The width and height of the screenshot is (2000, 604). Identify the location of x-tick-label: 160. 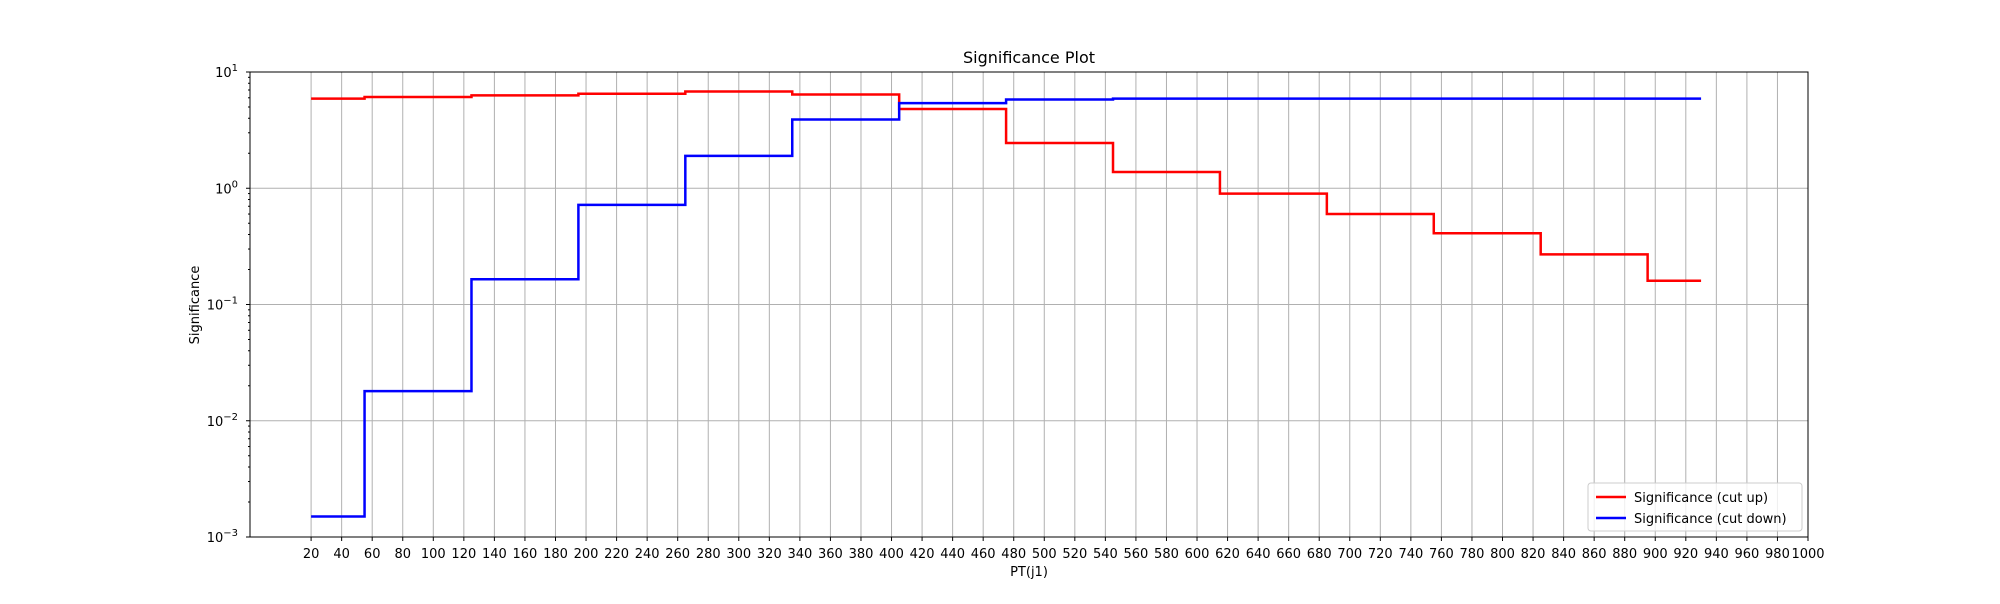
(525, 554).